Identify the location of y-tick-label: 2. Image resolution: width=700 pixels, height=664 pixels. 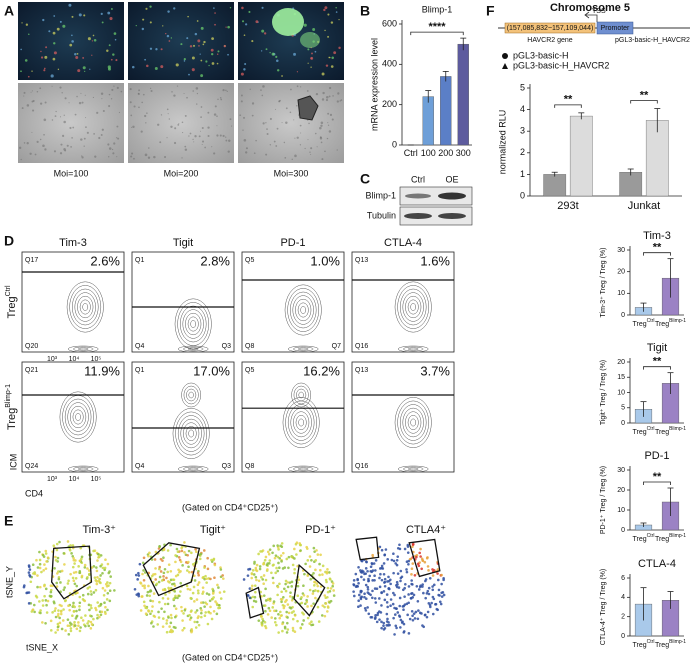
(623, 617).